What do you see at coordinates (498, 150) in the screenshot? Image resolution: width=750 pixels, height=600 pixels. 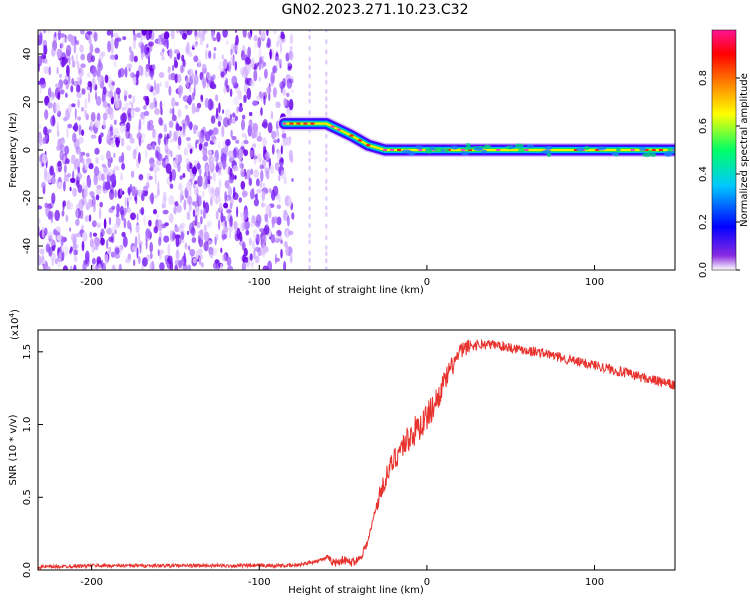 I see `signal-peak` at bounding box center [498, 150].